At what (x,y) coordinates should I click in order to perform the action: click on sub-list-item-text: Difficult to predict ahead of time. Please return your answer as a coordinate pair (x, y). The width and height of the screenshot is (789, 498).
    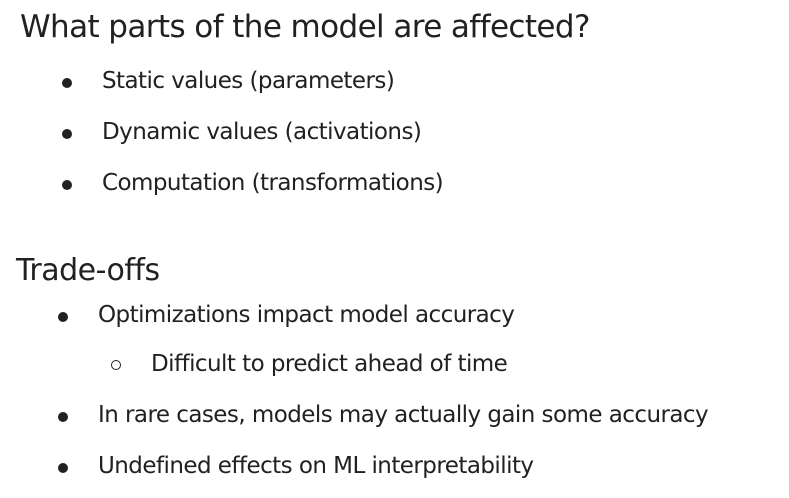
    Looking at the image, I should click on (329, 364).